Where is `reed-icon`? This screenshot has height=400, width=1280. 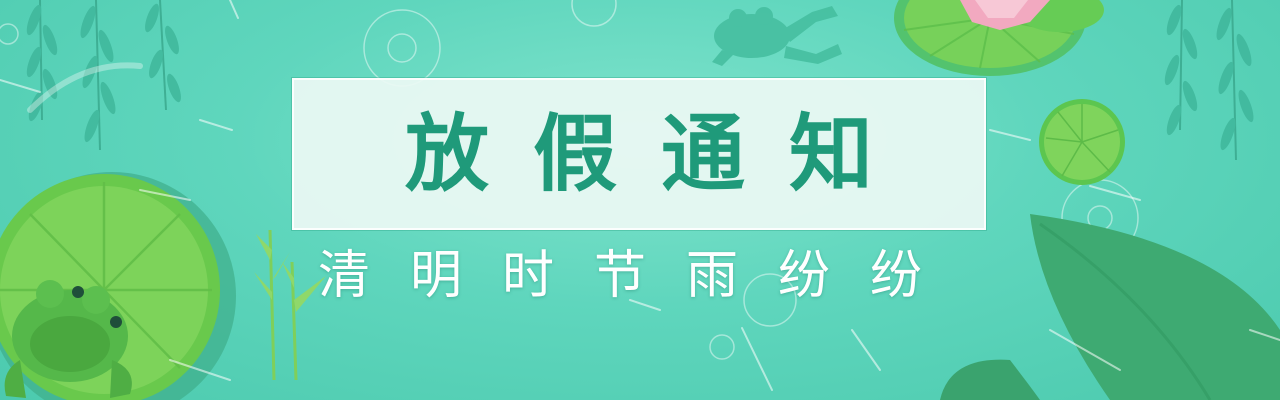
reed-icon is located at coordinates (290, 305).